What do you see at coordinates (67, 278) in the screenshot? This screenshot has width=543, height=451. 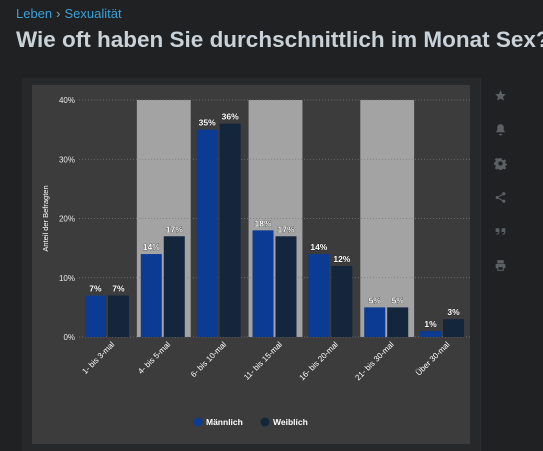 I see `y-tick-label: 10%` at bounding box center [67, 278].